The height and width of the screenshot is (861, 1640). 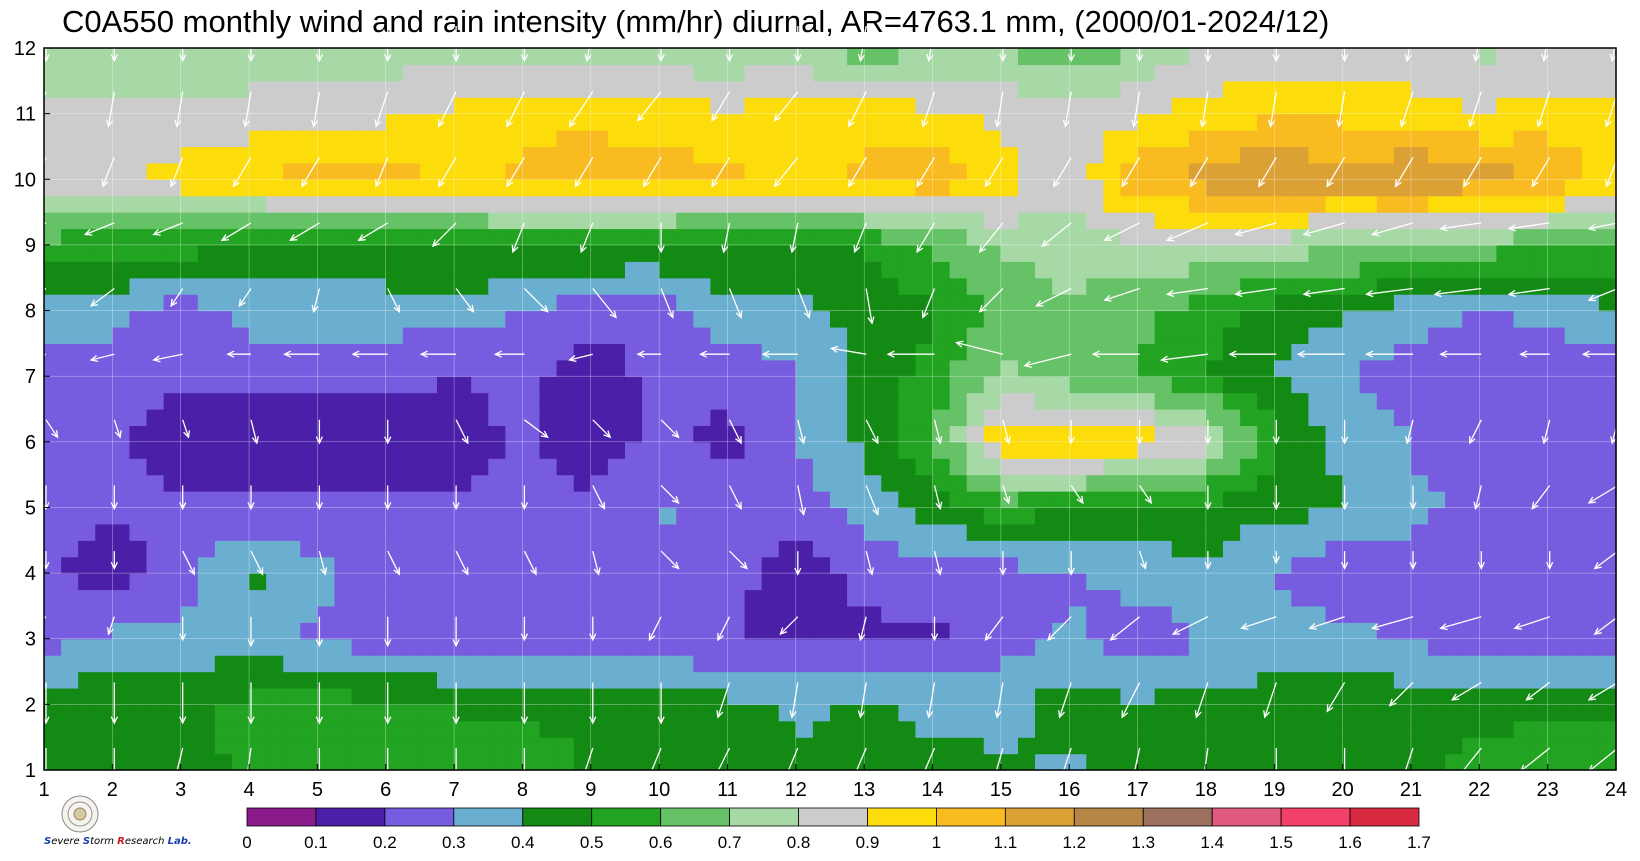 I want to click on logo-word: esearch, so click(x=146, y=841).